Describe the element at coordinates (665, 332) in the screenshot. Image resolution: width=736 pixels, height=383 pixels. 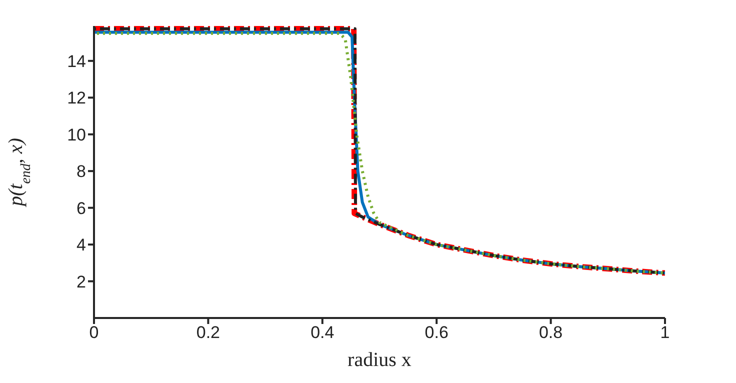
I see `x-tick-label: 1` at that location.